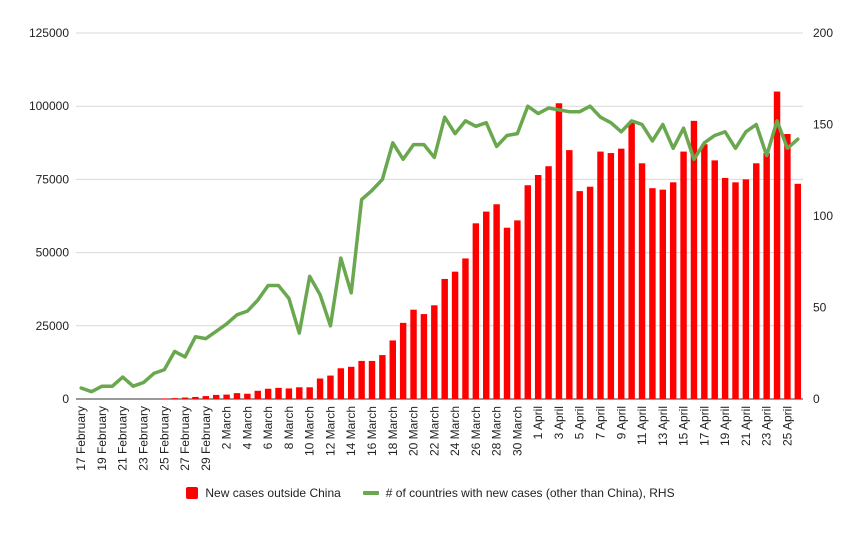 The height and width of the screenshot is (535, 861). Describe the element at coordinates (227, 427) in the screenshot. I see `x-tick-label: 2 March` at that location.